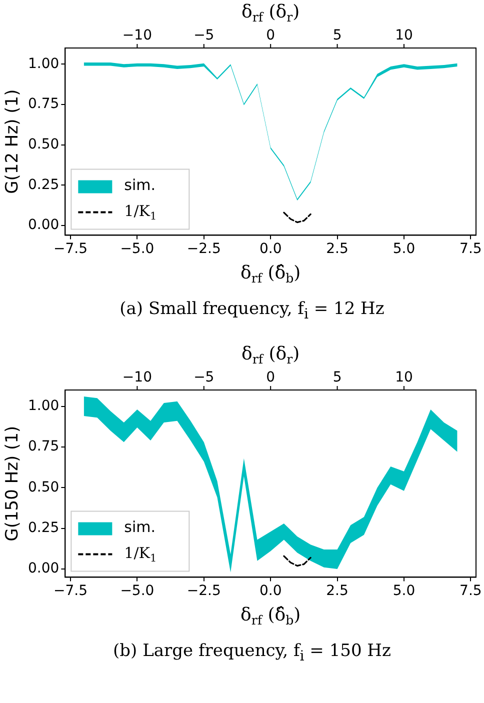 The image size is (484, 703). I want to click on y-axis-title: G(12 Hz) (1), so click(12, 141).